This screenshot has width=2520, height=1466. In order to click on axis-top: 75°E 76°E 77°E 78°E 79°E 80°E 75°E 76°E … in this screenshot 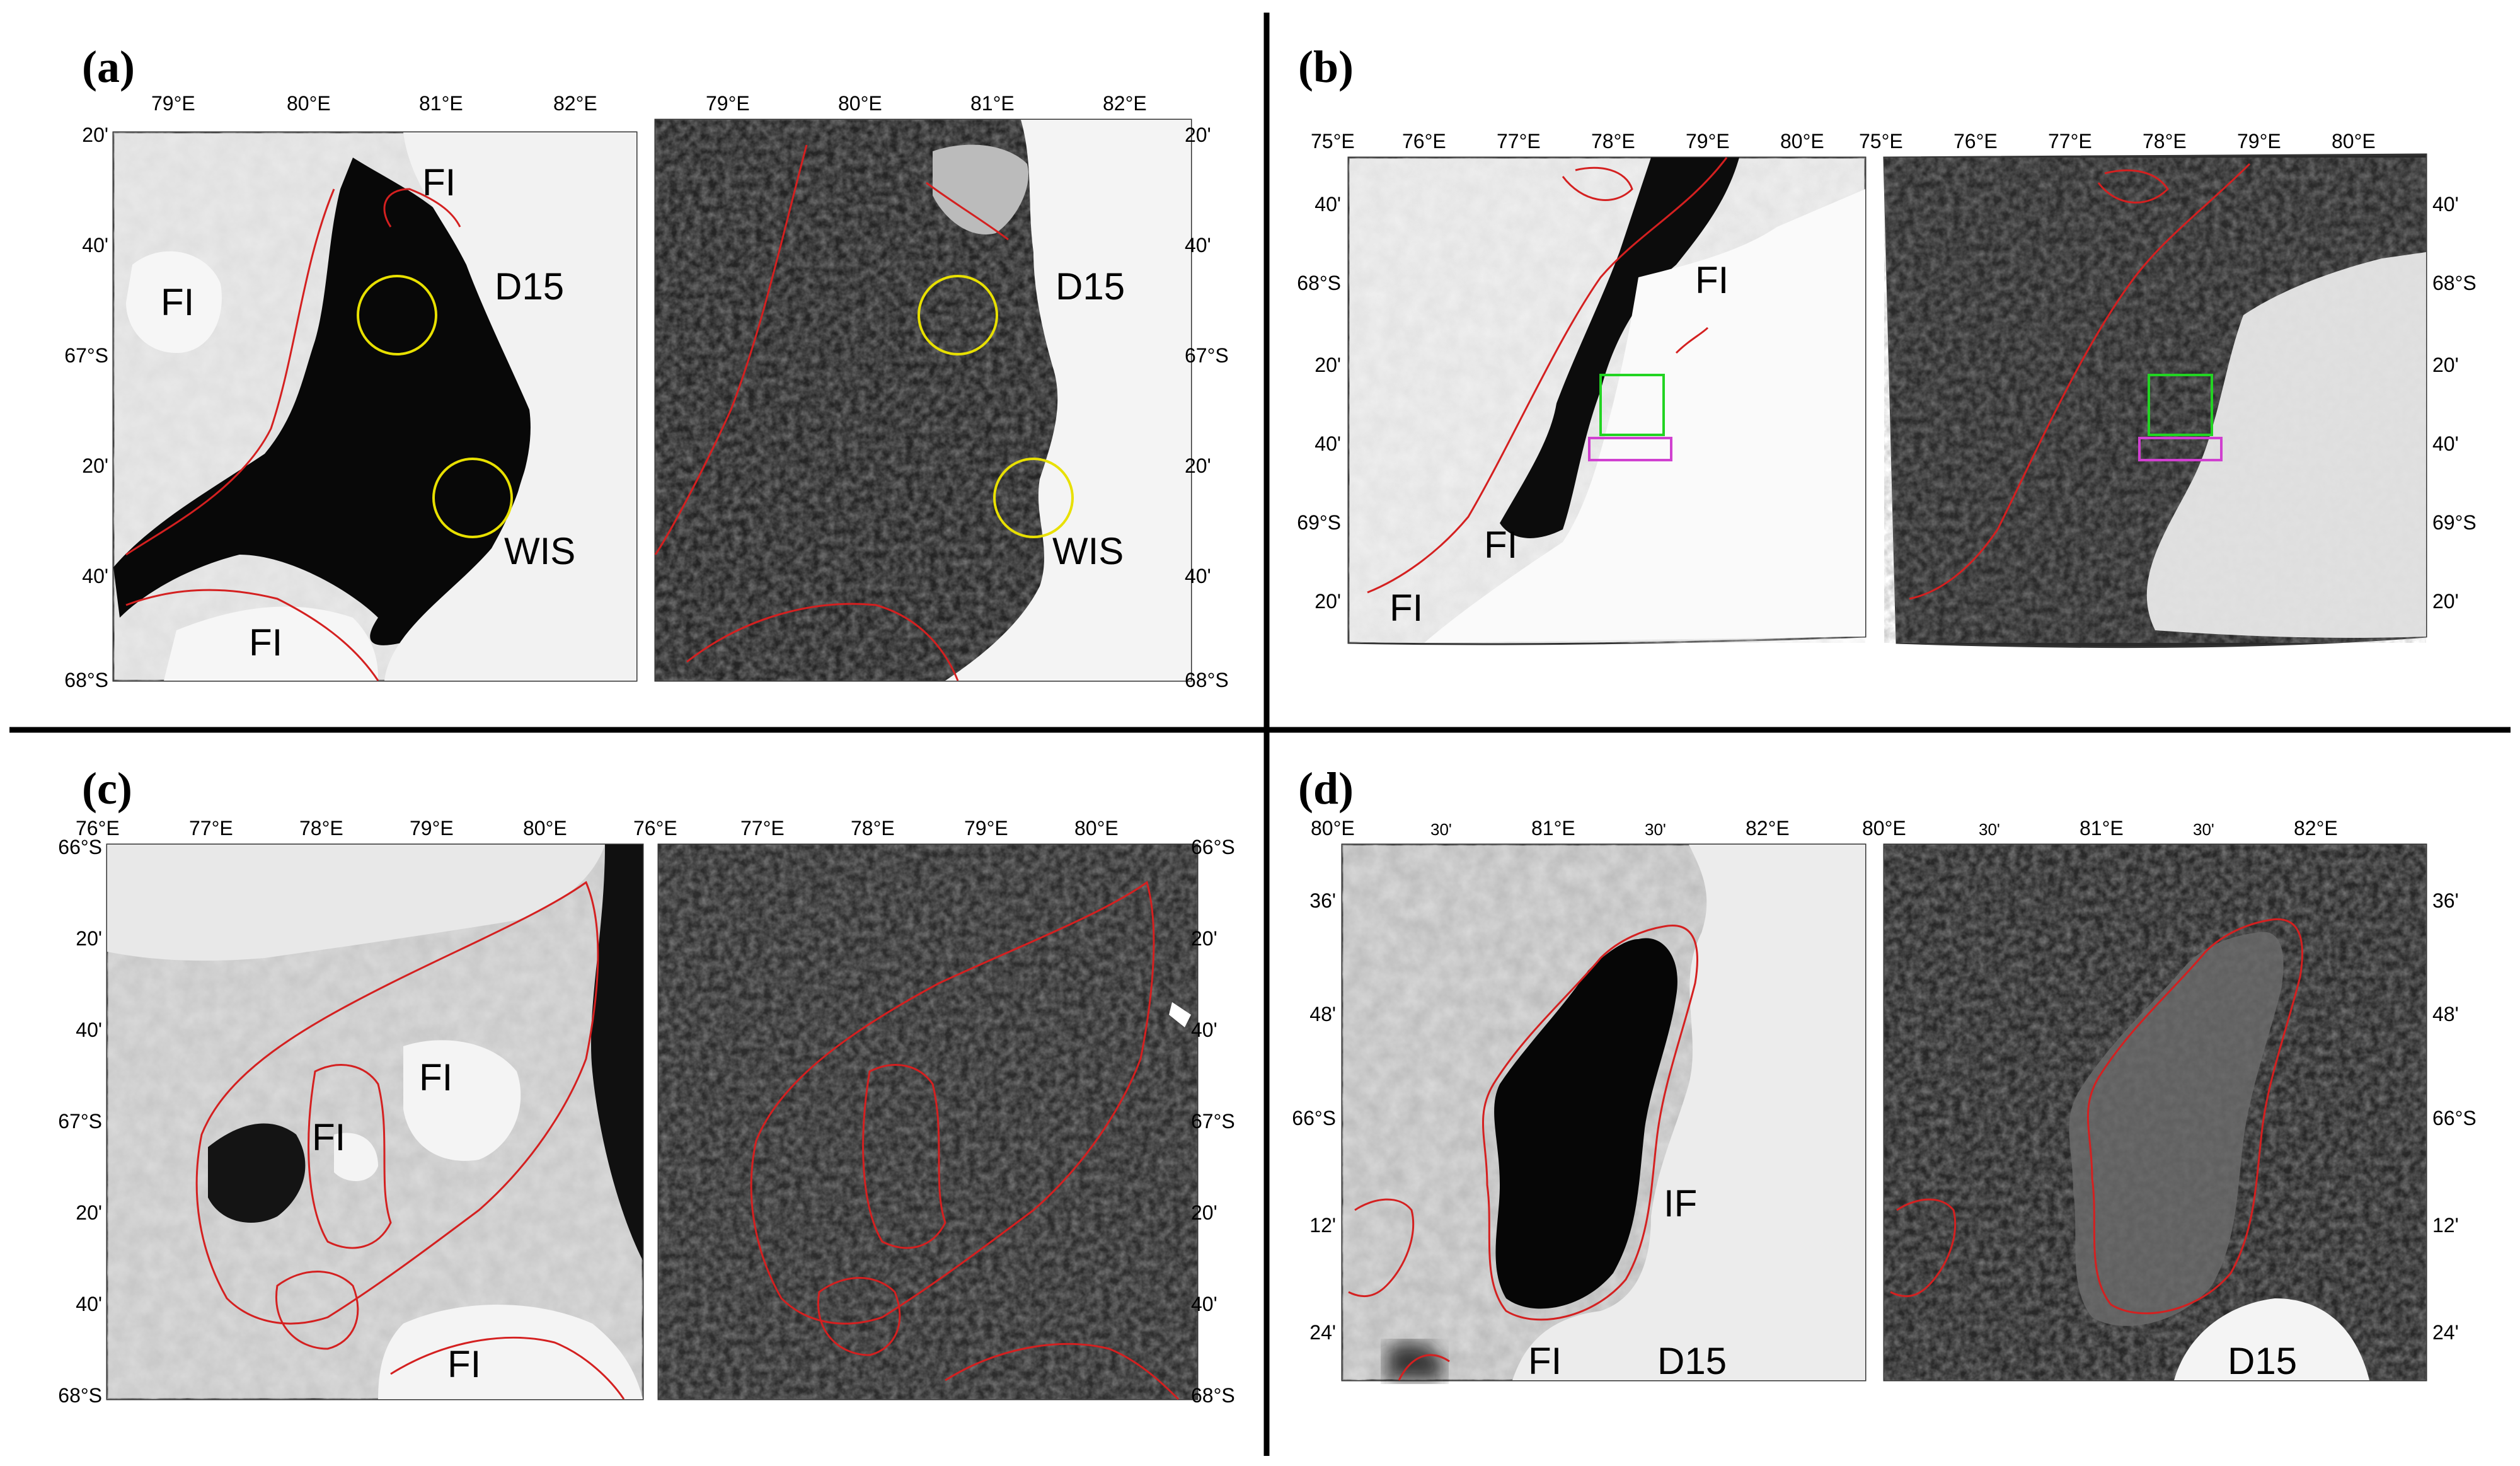, I will do `click(1843, 141)`.